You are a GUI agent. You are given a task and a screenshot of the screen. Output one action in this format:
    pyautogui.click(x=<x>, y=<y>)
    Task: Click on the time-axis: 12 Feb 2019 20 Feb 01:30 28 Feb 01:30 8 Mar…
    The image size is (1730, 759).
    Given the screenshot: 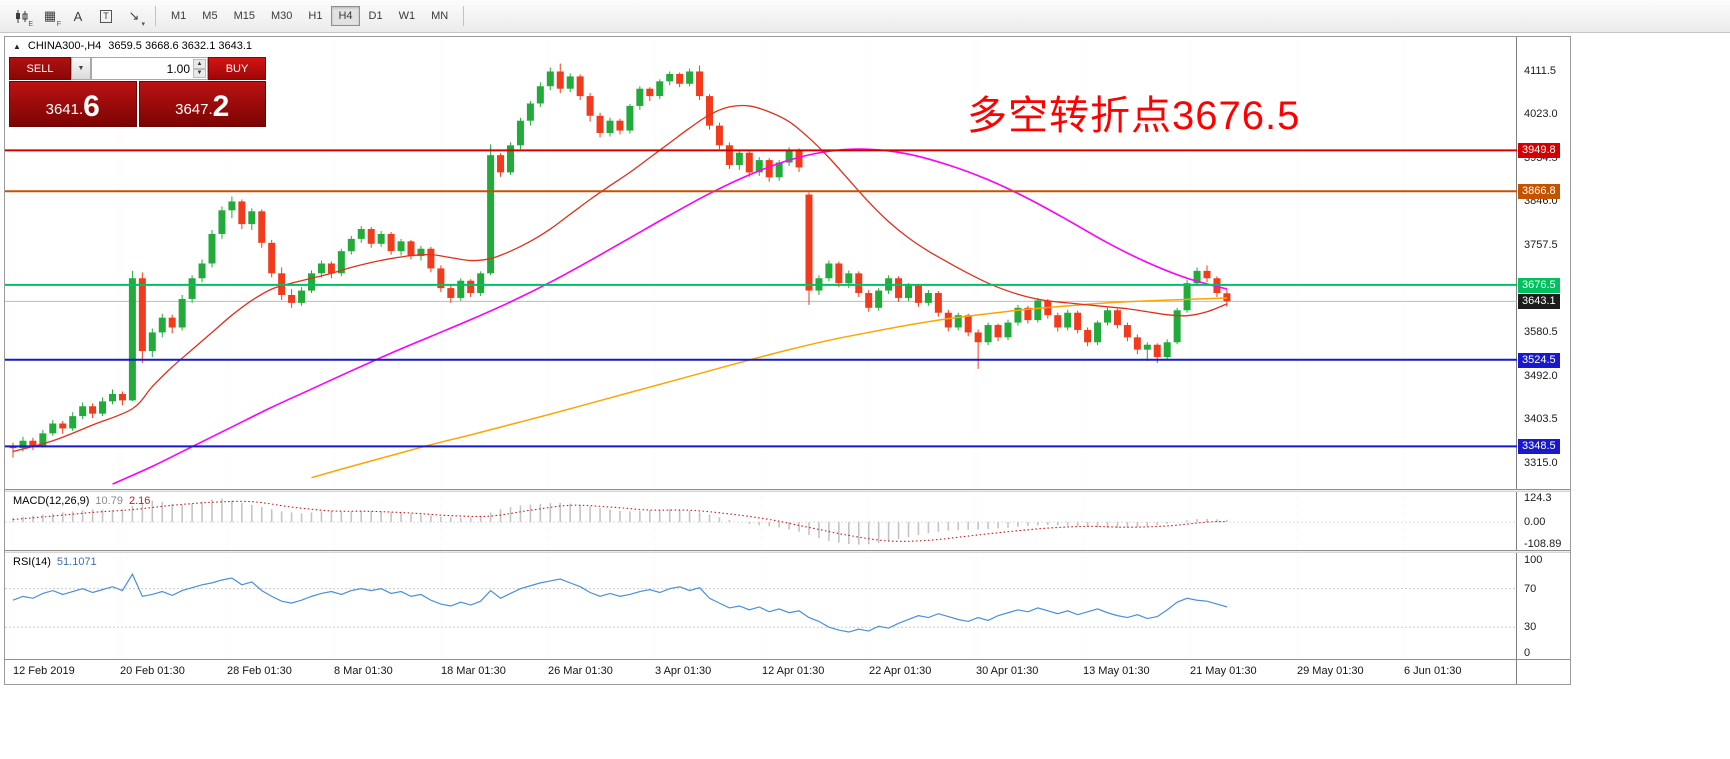 What is the action you would take?
    pyautogui.click(x=761, y=672)
    